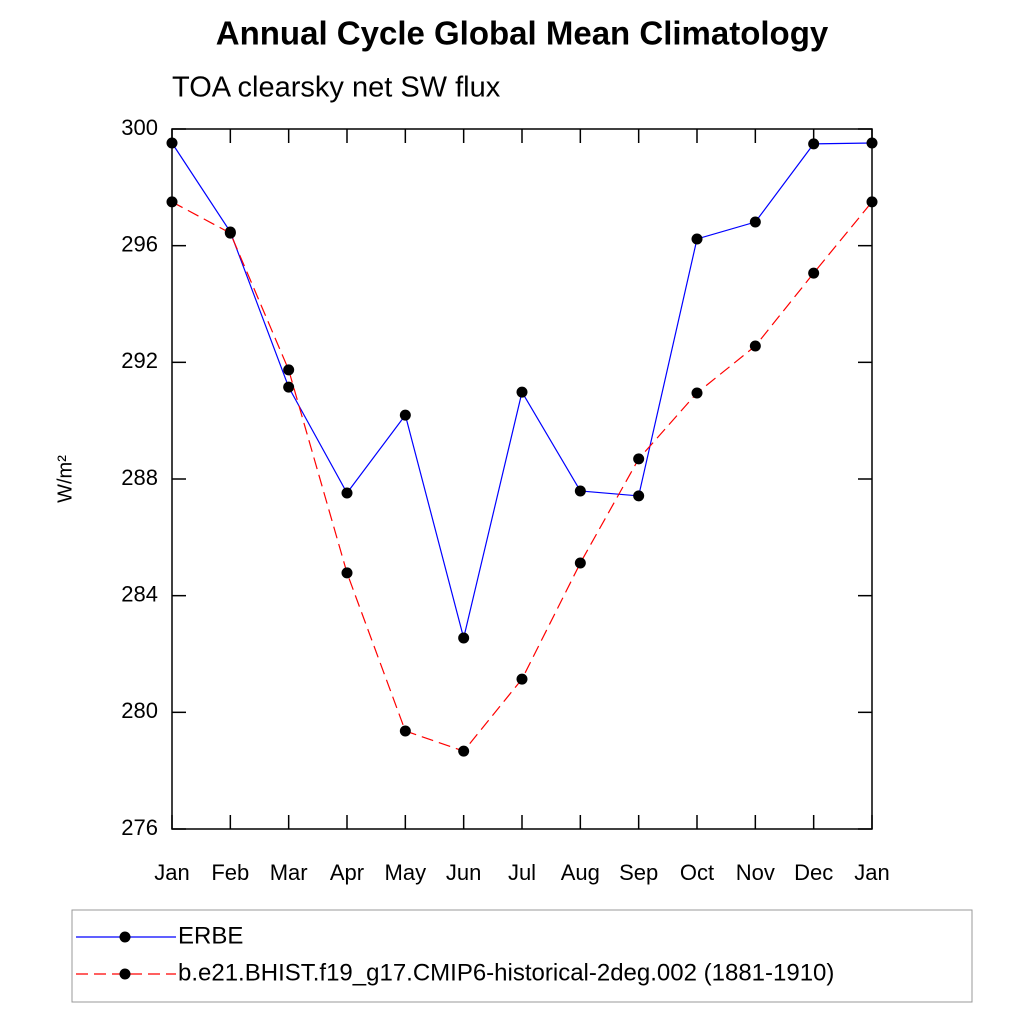  What do you see at coordinates (139, 477) in the screenshot?
I see `y-tick-label: 288` at bounding box center [139, 477].